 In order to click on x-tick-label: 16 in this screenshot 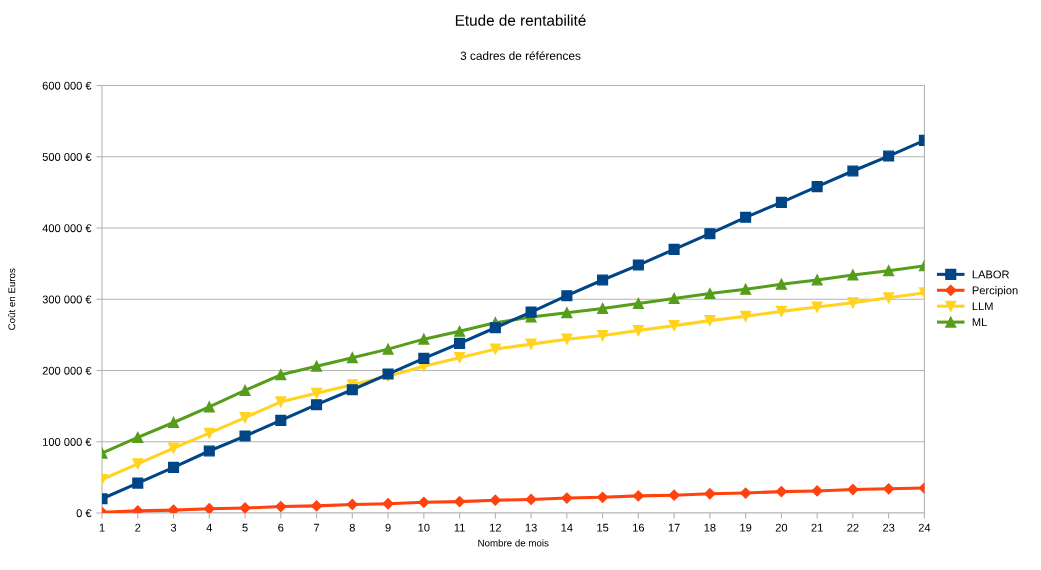, I will do `click(639, 527)`.